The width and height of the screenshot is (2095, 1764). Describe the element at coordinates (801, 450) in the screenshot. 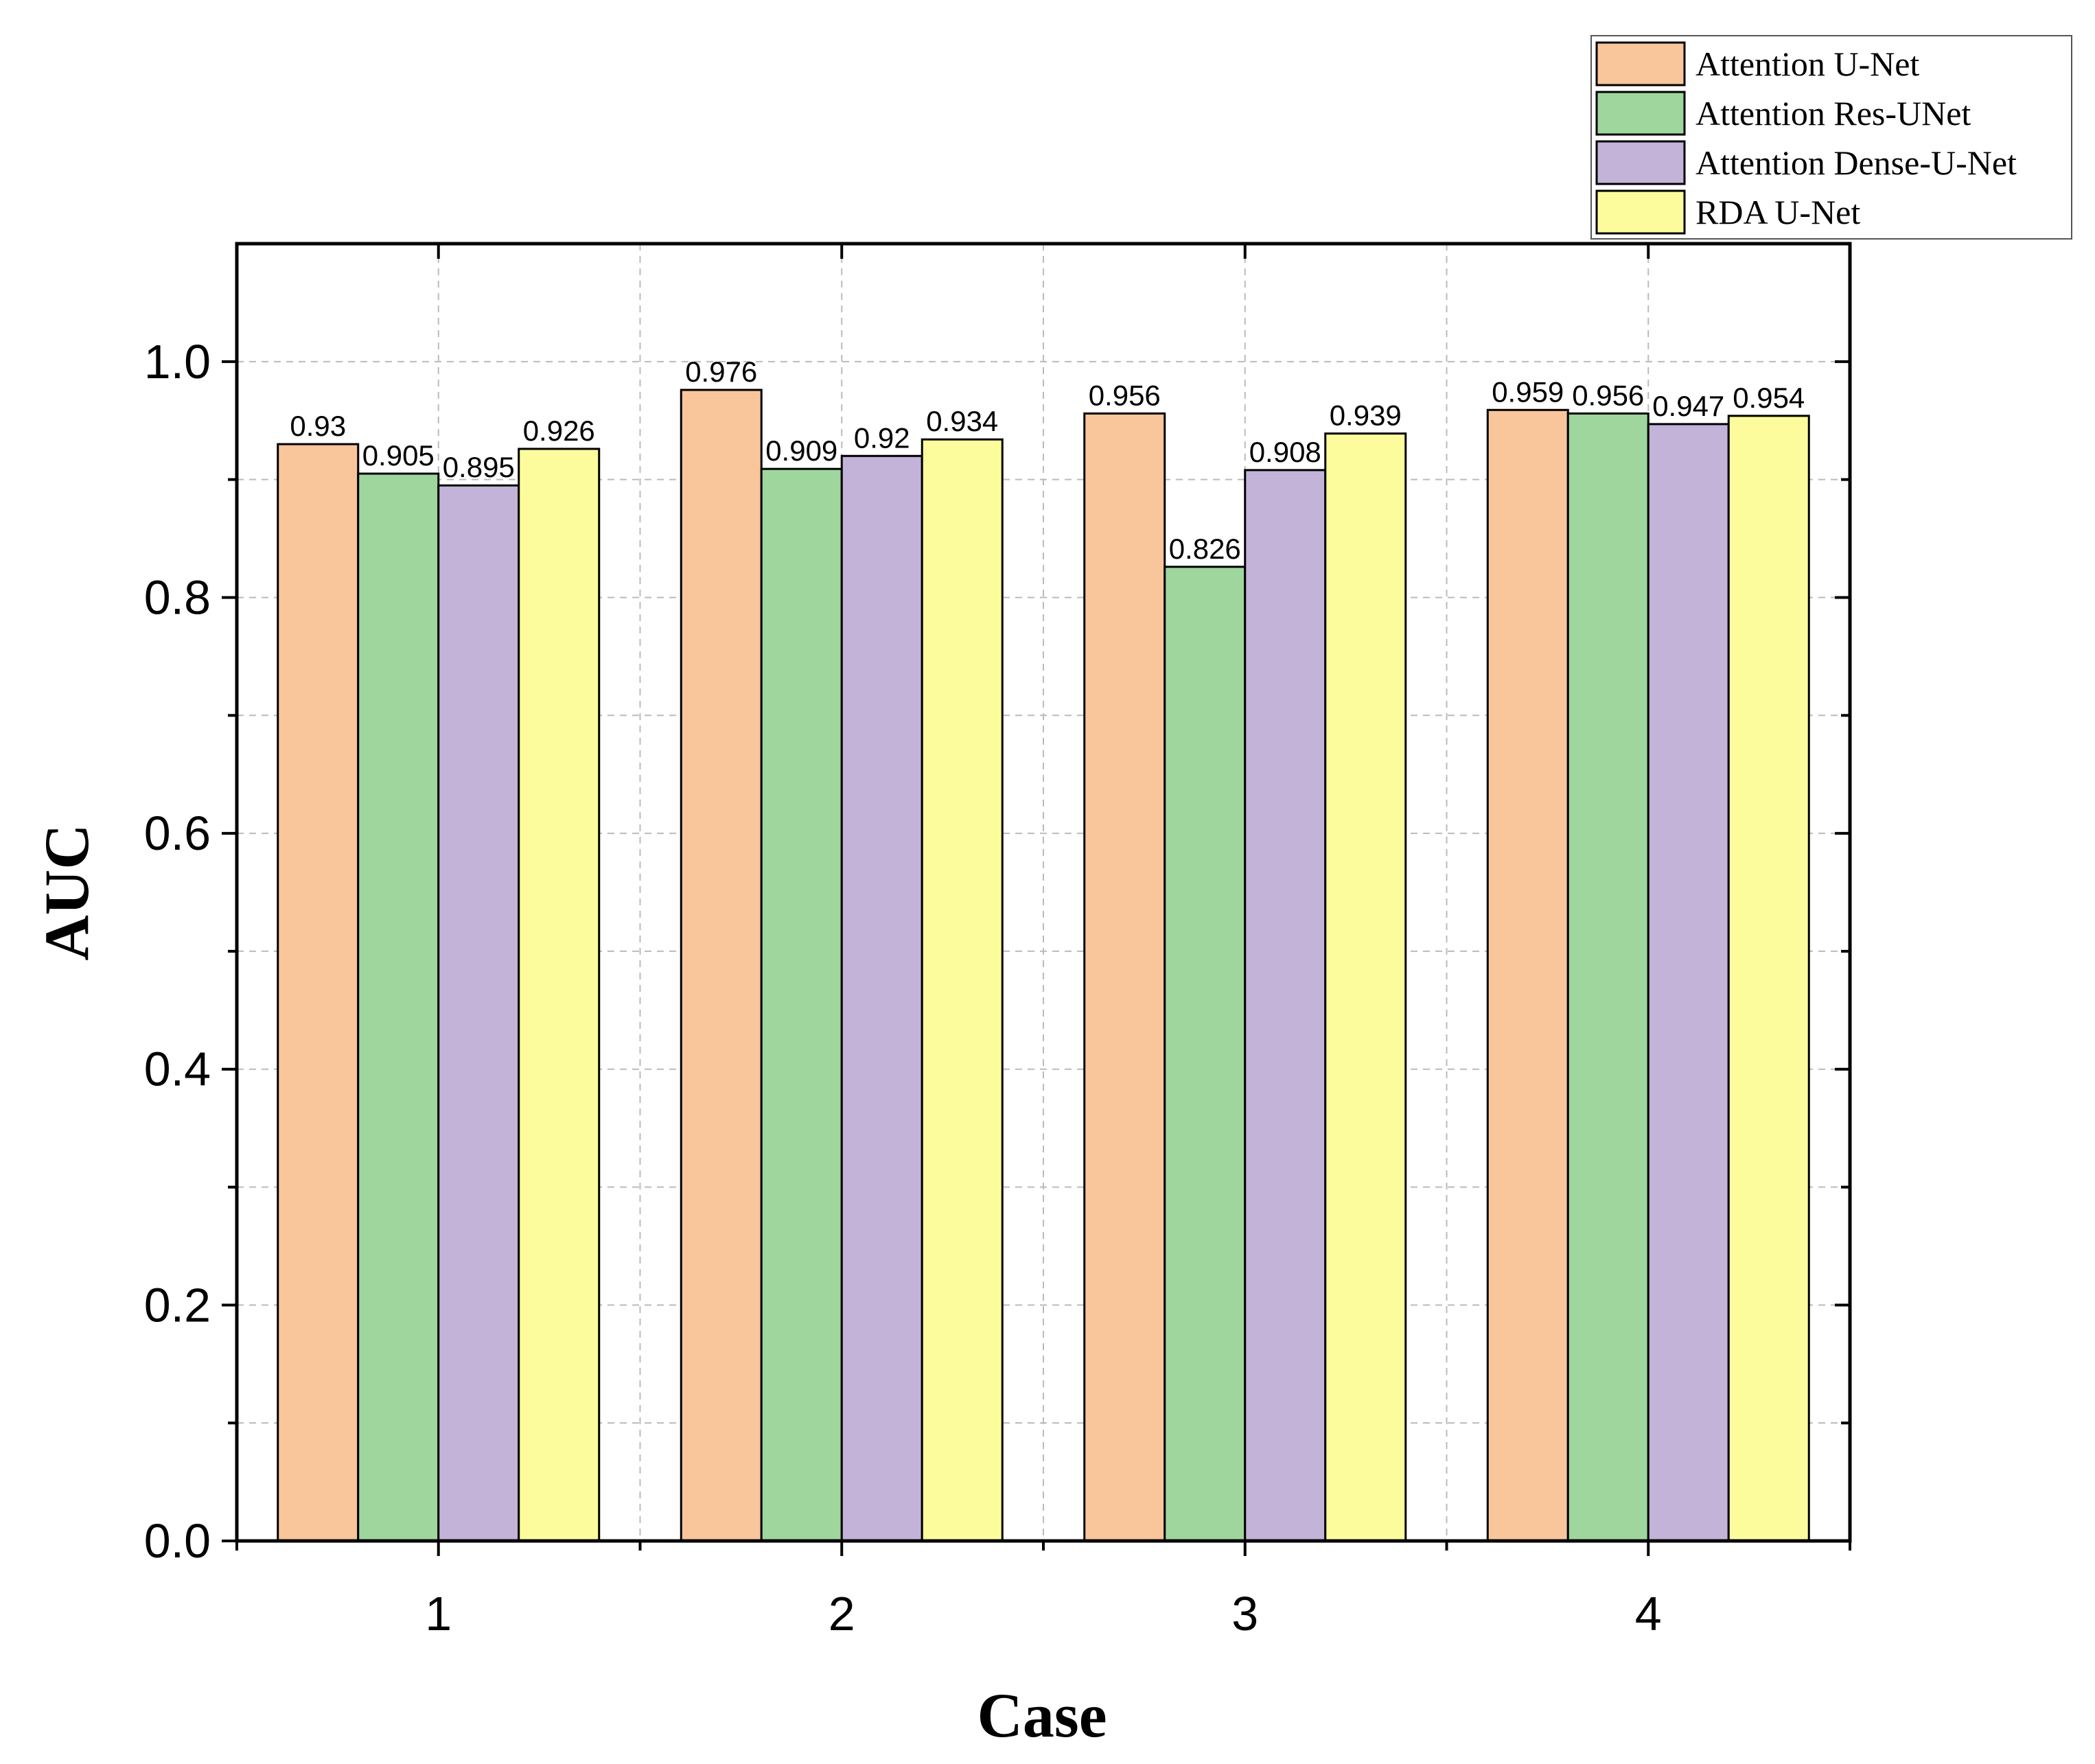

I see `data-label: 0.909` at that location.